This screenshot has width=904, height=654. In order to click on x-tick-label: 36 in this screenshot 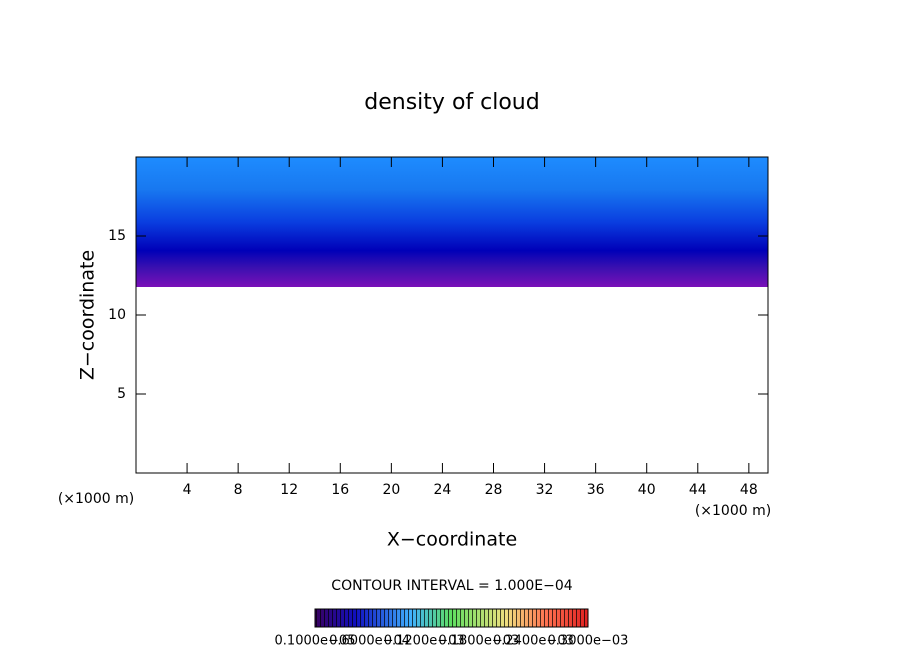, I will do `click(596, 490)`.